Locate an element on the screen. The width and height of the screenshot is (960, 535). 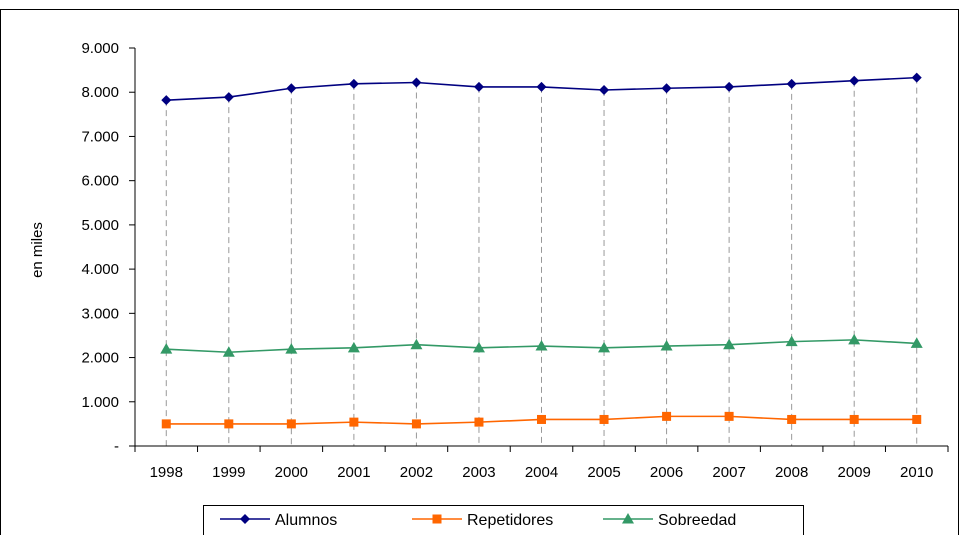
legend-label-repetidores: Repetidores is located at coordinates (510, 520).